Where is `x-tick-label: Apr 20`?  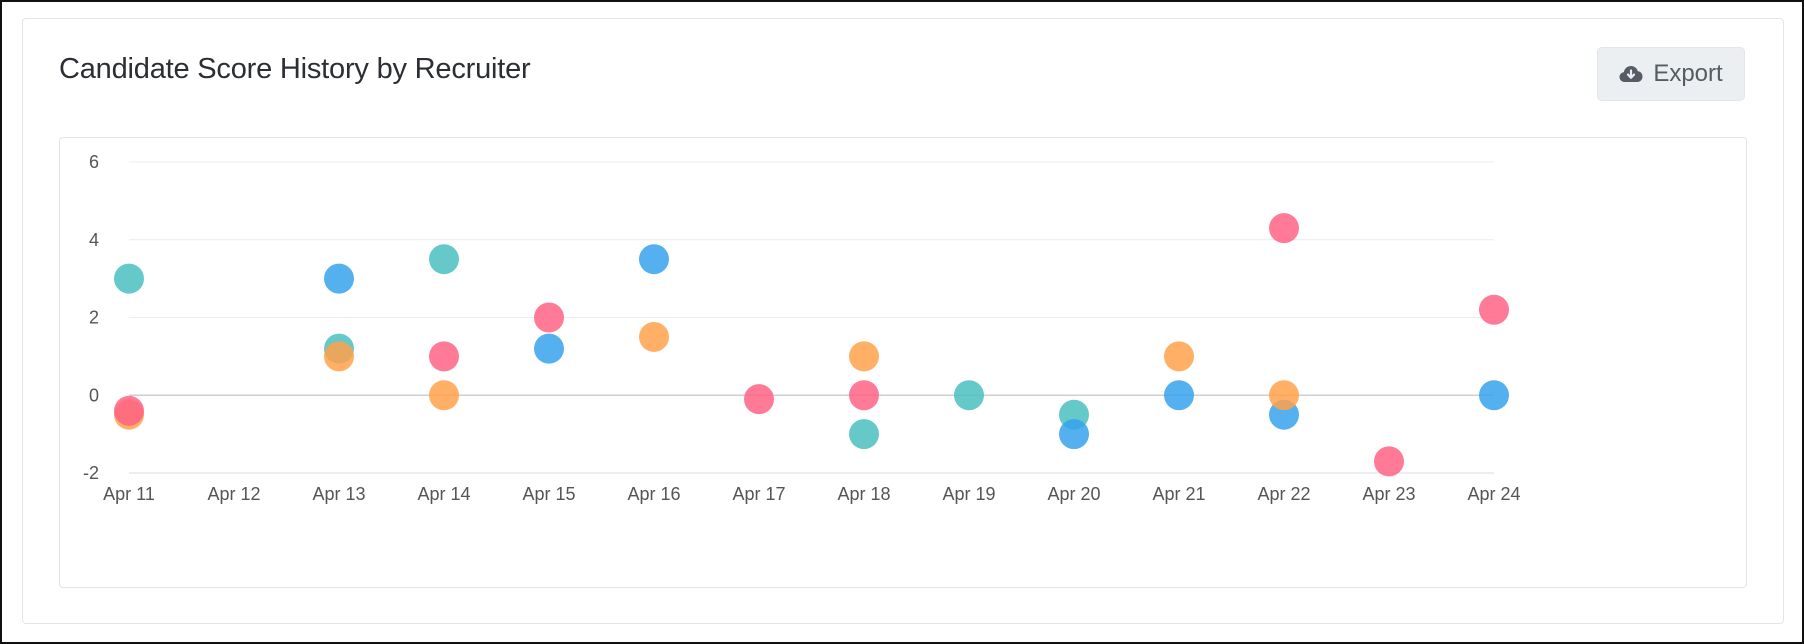 x-tick-label: Apr 20 is located at coordinates (1073, 494).